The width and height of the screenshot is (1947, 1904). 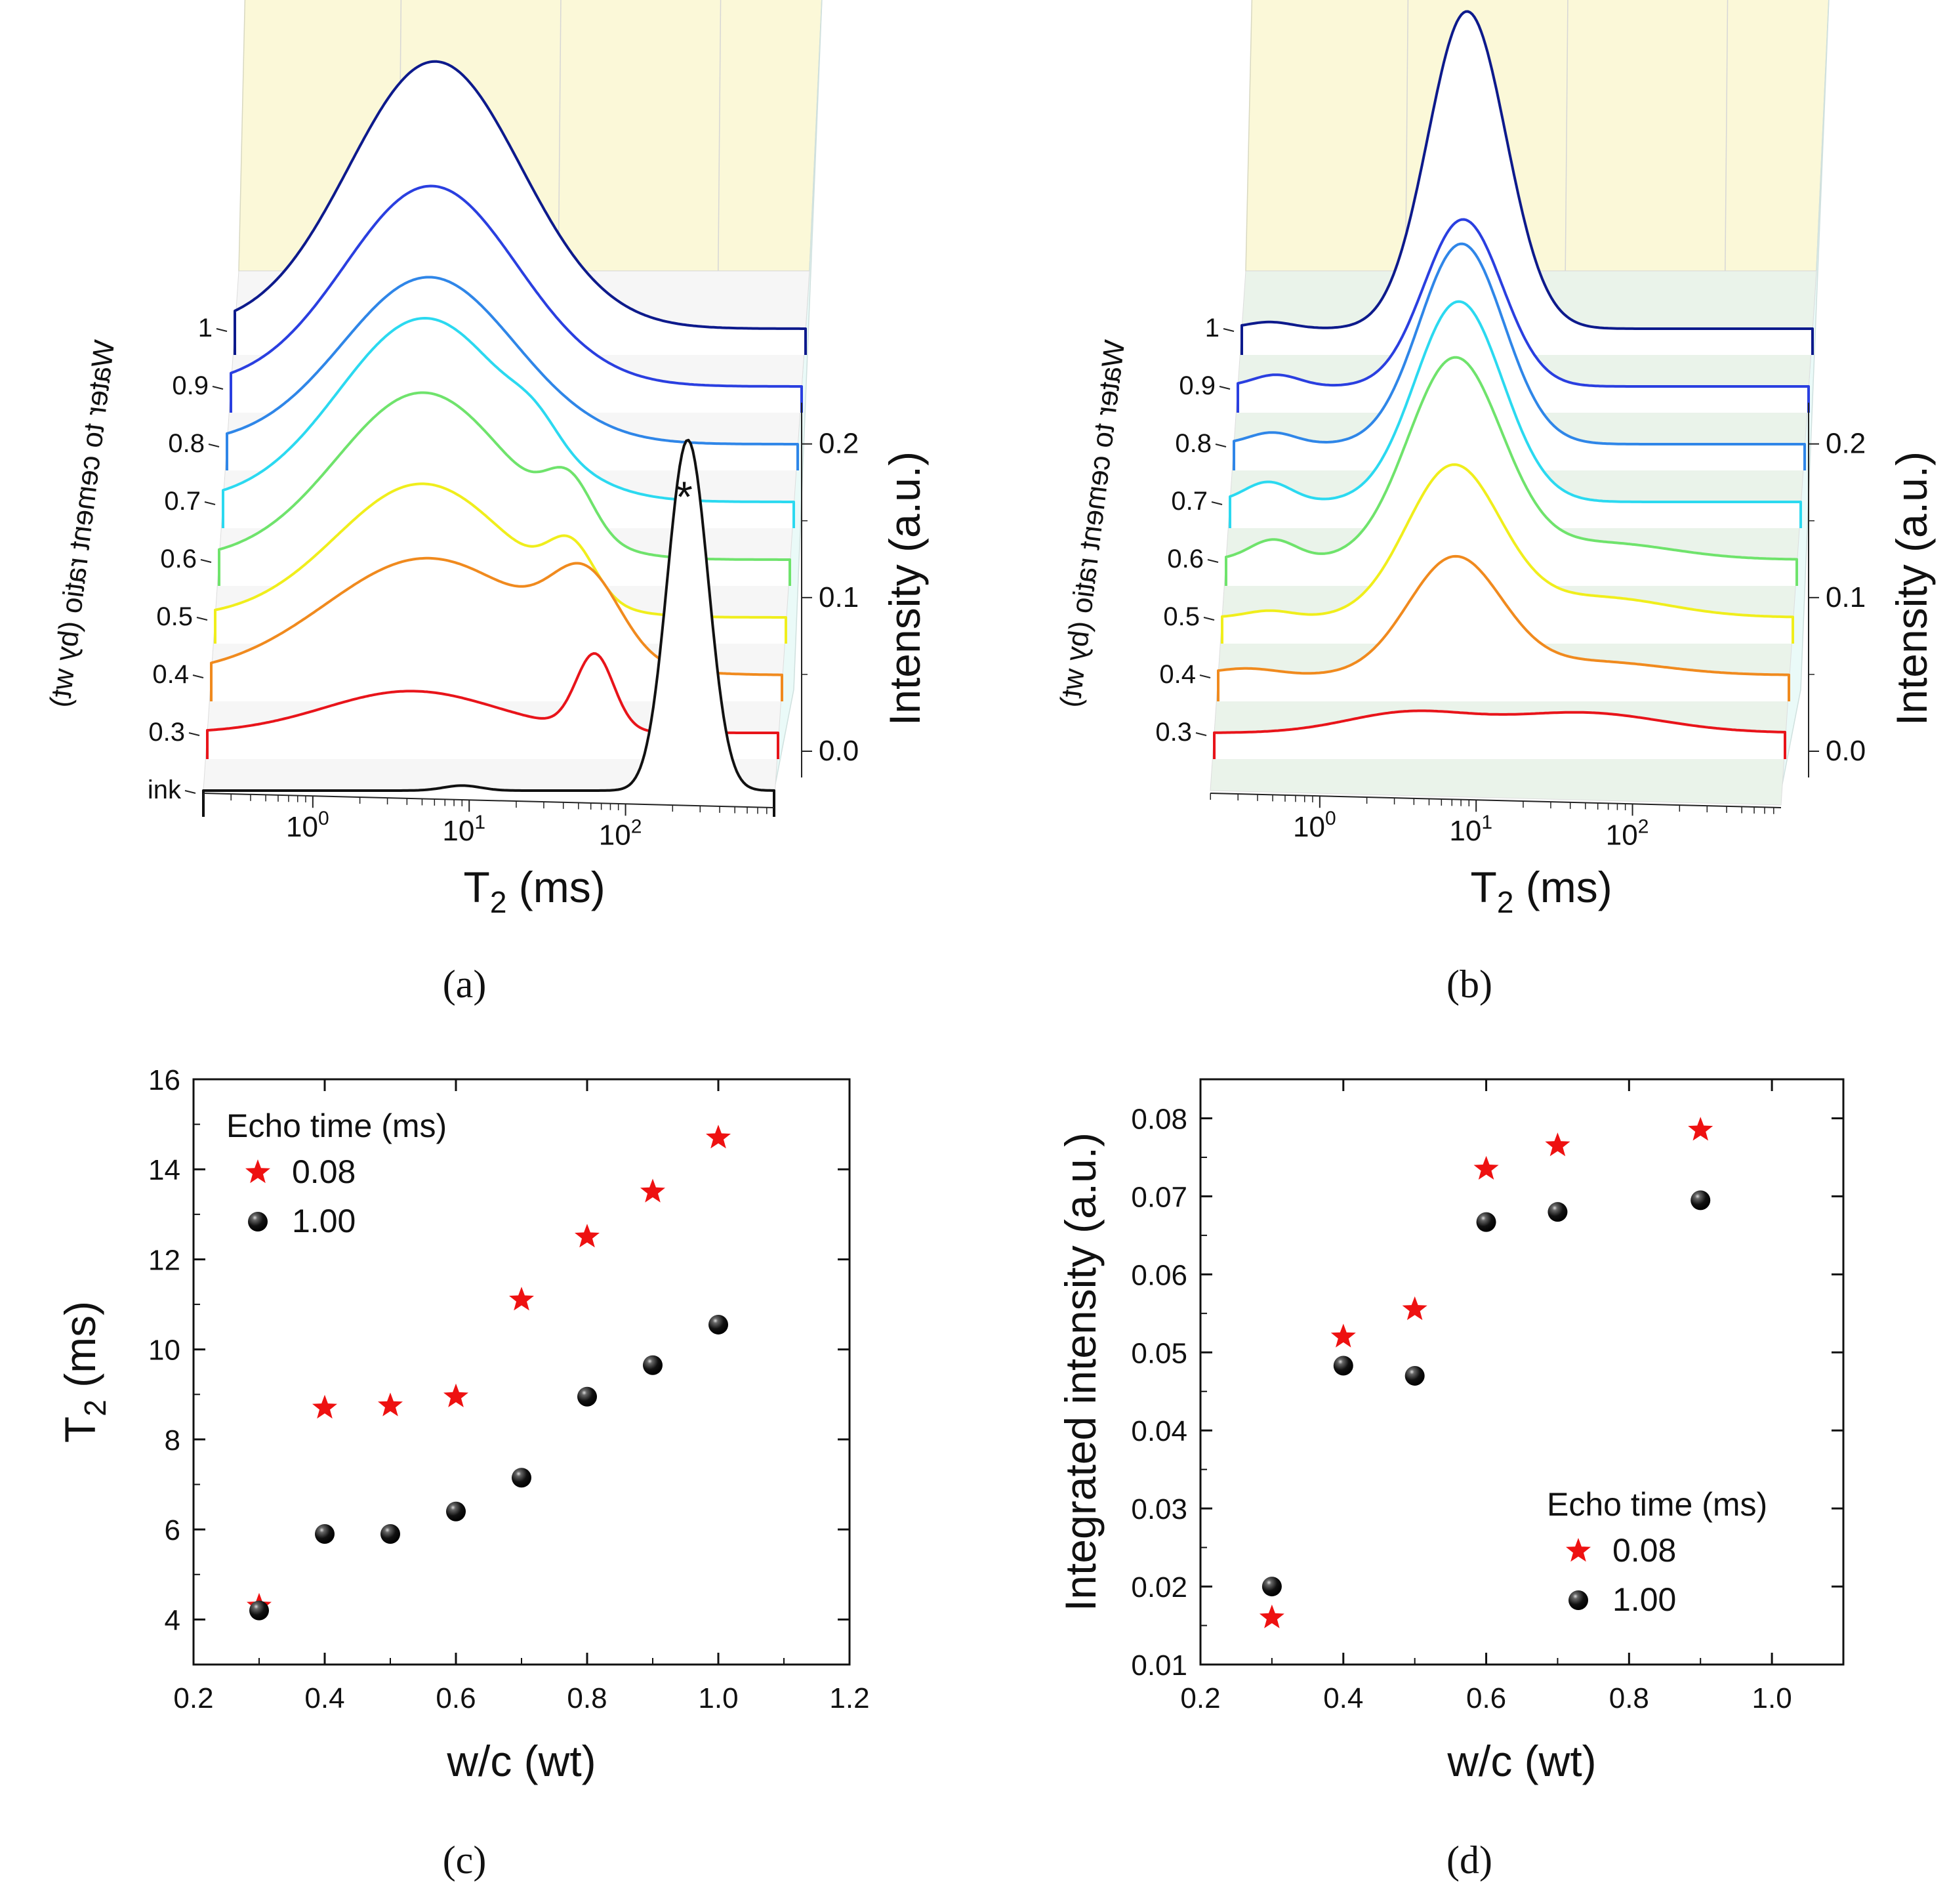 I want to click on x-tick-label: 10², so click(x=620, y=833).